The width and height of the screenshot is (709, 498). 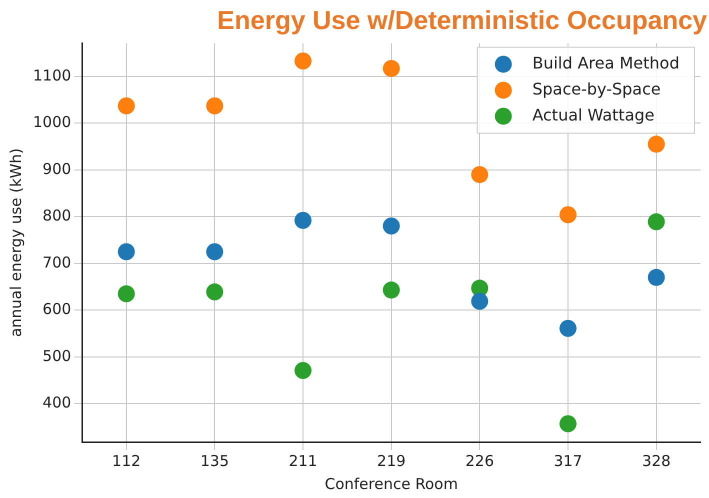 What do you see at coordinates (303, 461) in the screenshot?
I see `x-tick-label: 211` at bounding box center [303, 461].